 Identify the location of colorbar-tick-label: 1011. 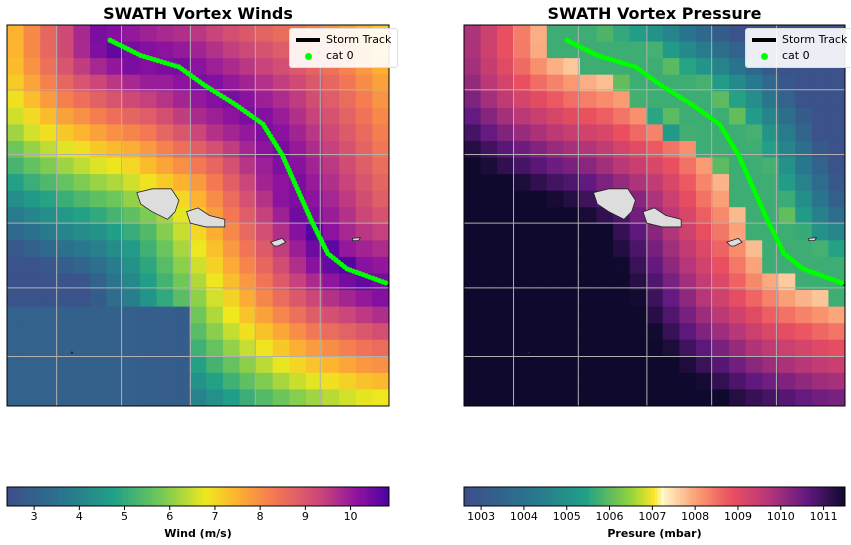
(823, 516).